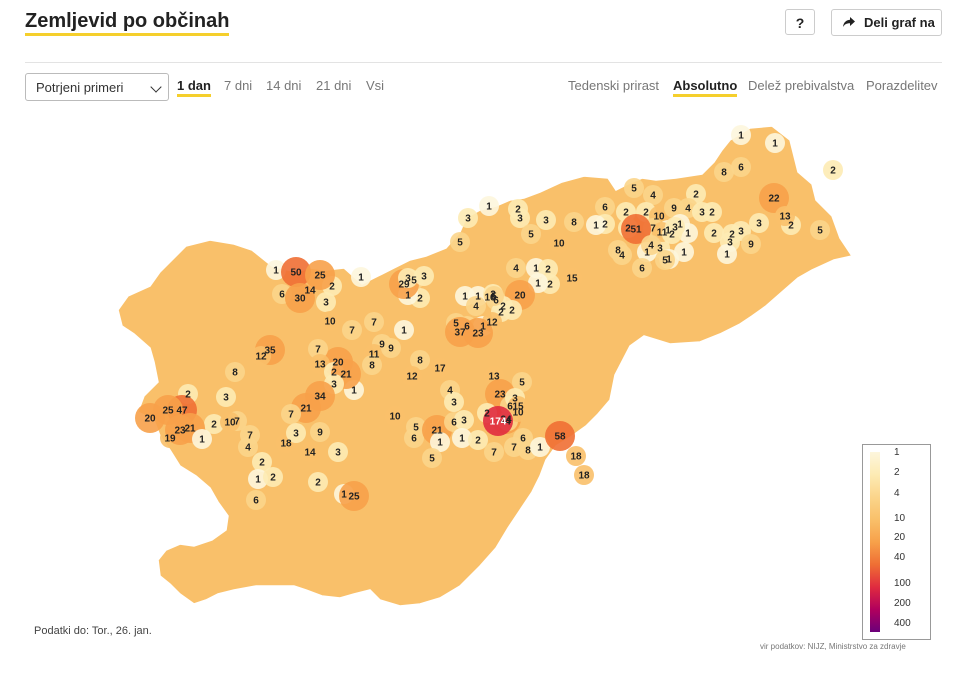 This screenshot has width=963, height=678. I want to click on tab-period-21-dni: 21 dni, so click(334, 85).